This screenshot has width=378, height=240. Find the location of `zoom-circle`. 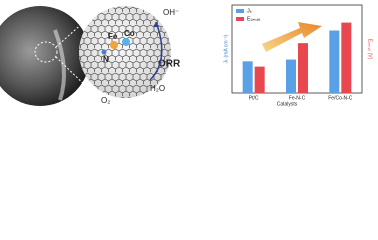

zoom-circle is located at coordinates (46, 52).